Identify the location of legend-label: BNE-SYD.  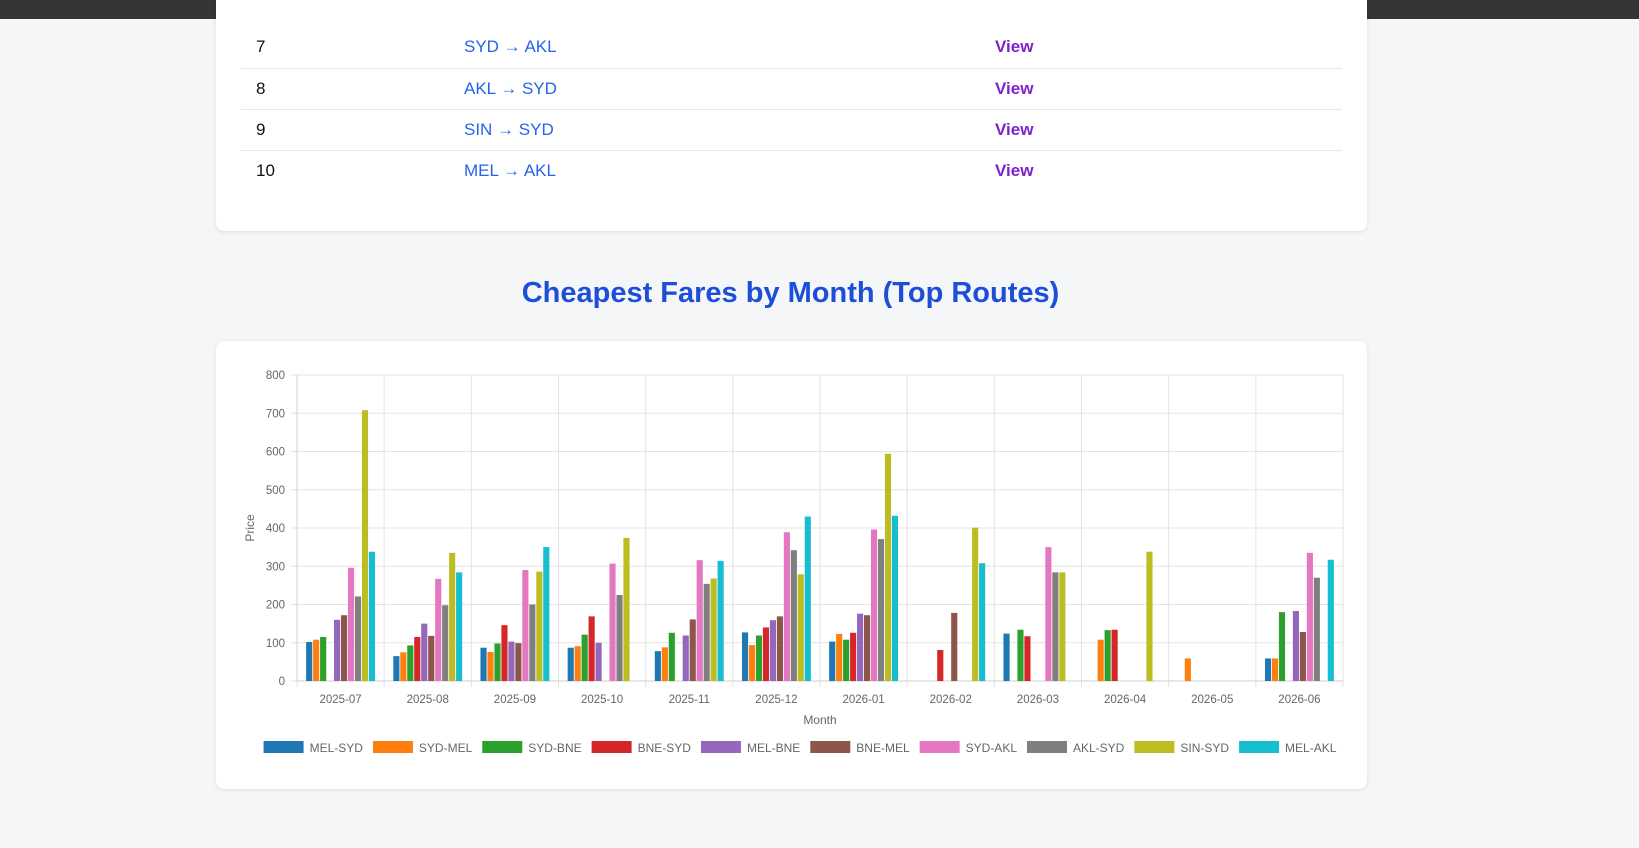
(665, 748).